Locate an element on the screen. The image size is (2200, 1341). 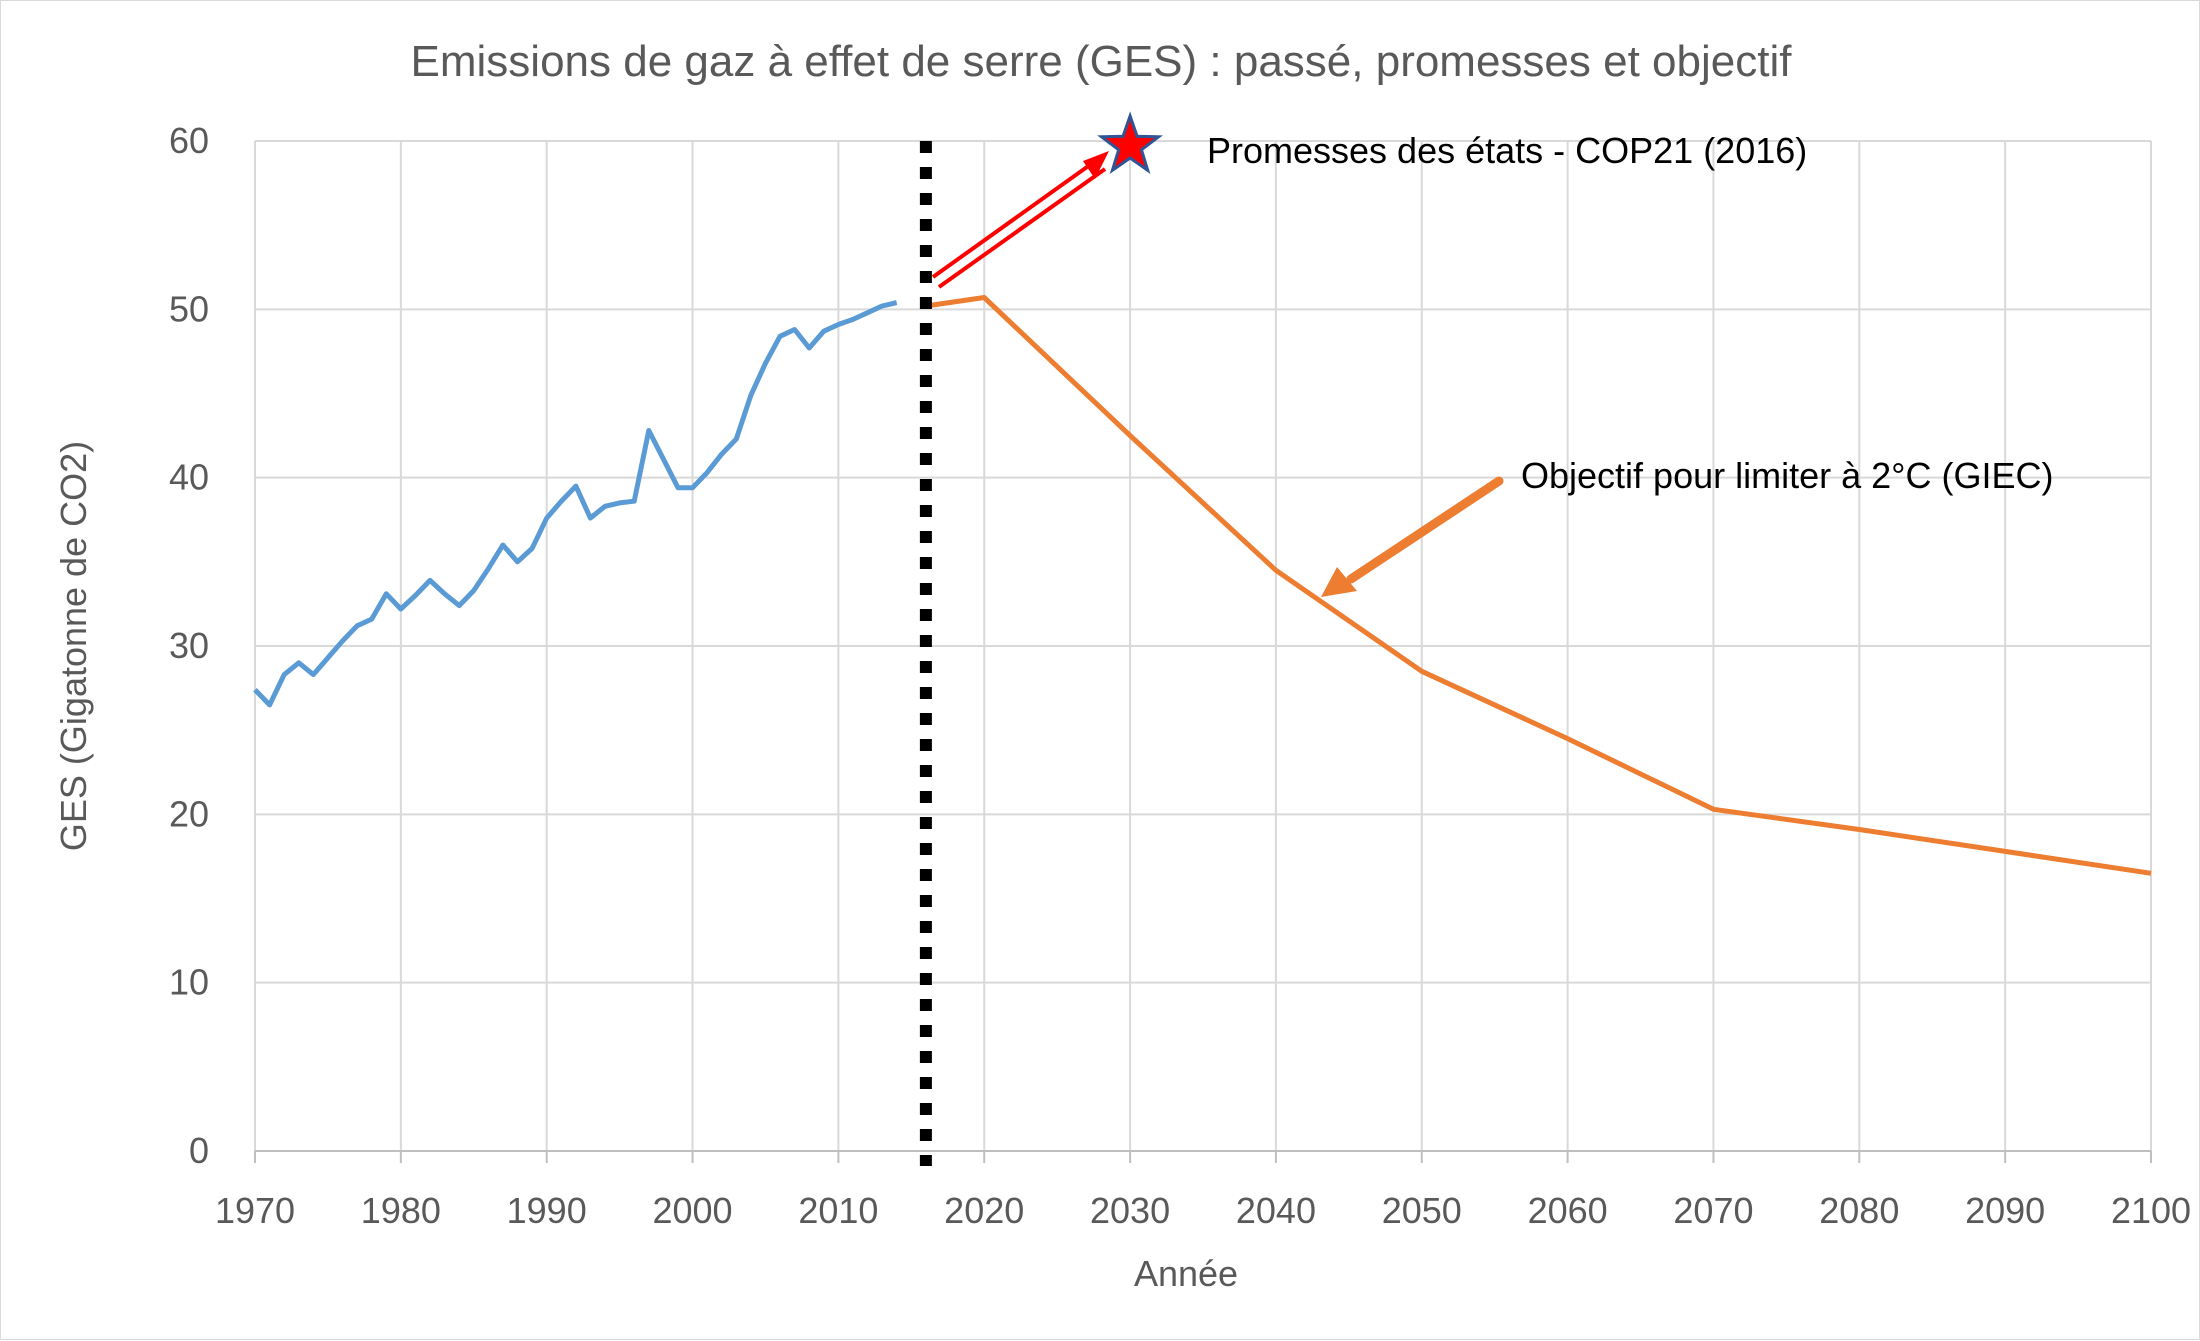
y-axis-label: GES (Gigatonne de CO2) is located at coordinates (73, 646).